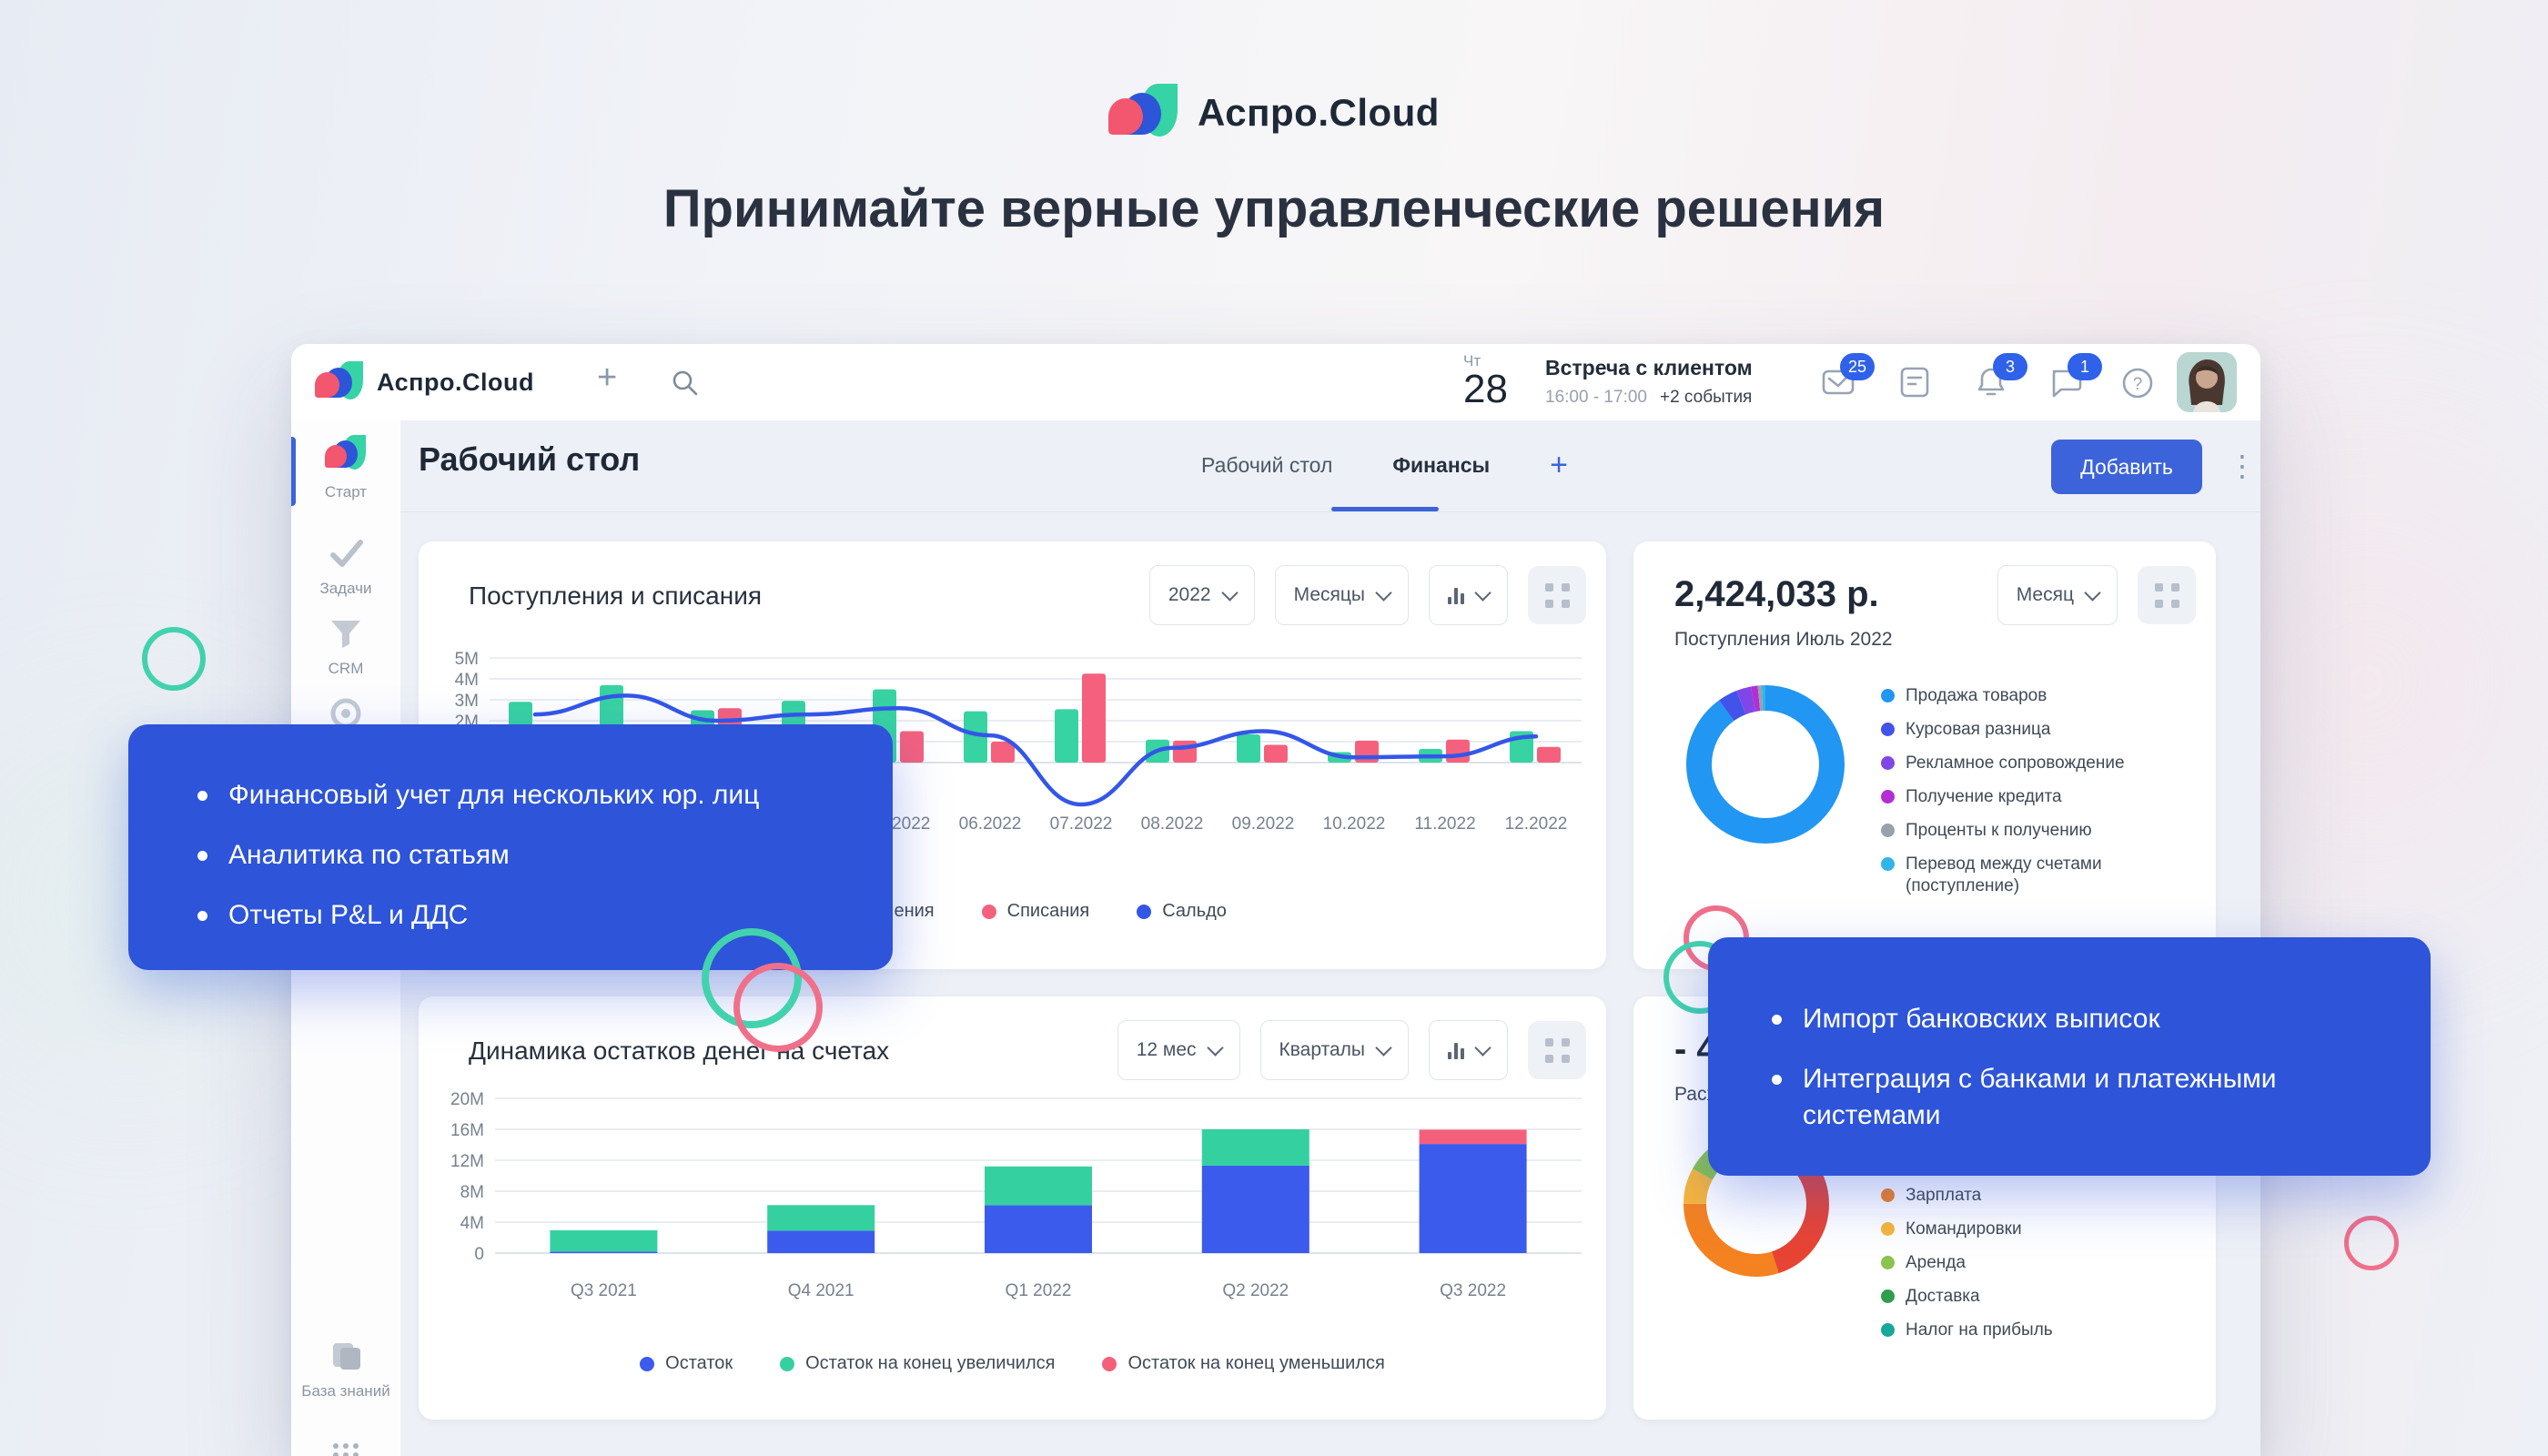 The image size is (2548, 1456). What do you see at coordinates (1267, 465) in the screenshot?
I see `tab-desktop: Рабочий стол` at bounding box center [1267, 465].